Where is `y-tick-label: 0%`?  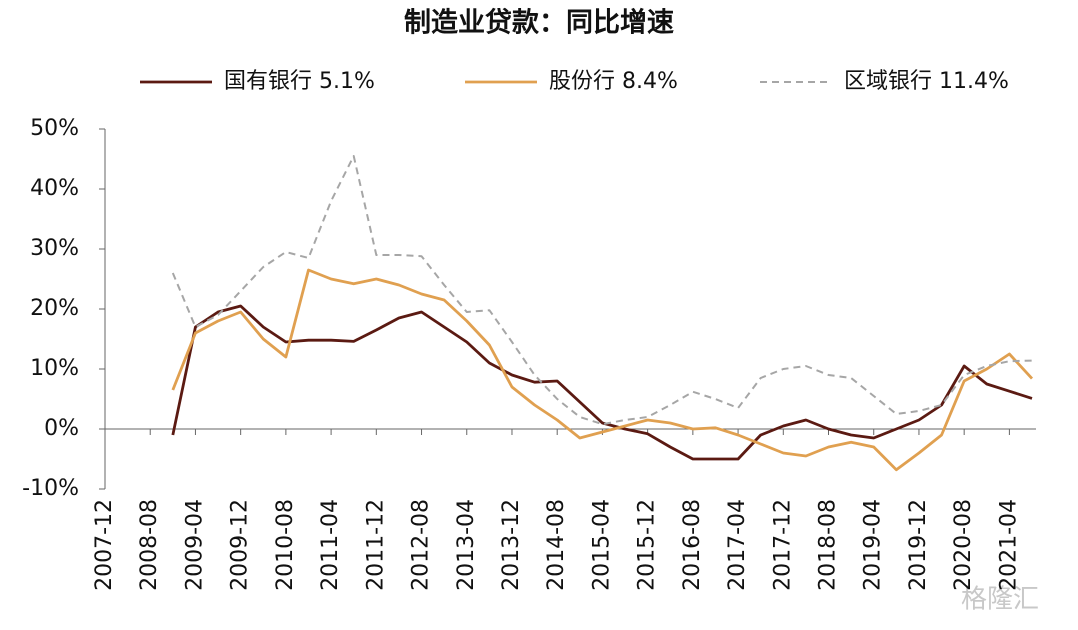
y-tick-label: 0% is located at coordinates (61, 428).